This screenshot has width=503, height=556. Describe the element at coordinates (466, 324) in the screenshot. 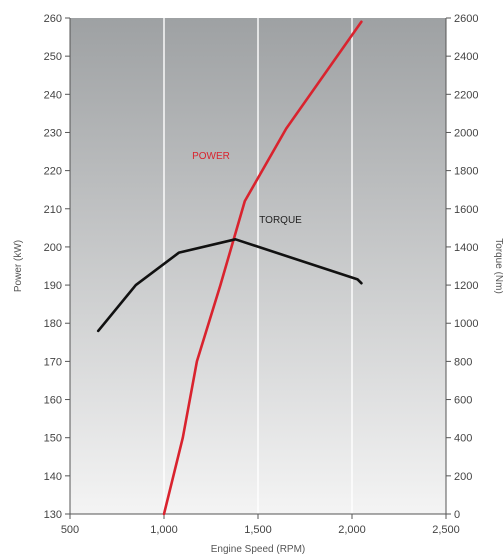

I see `right-y-tick-label: 1000` at that location.